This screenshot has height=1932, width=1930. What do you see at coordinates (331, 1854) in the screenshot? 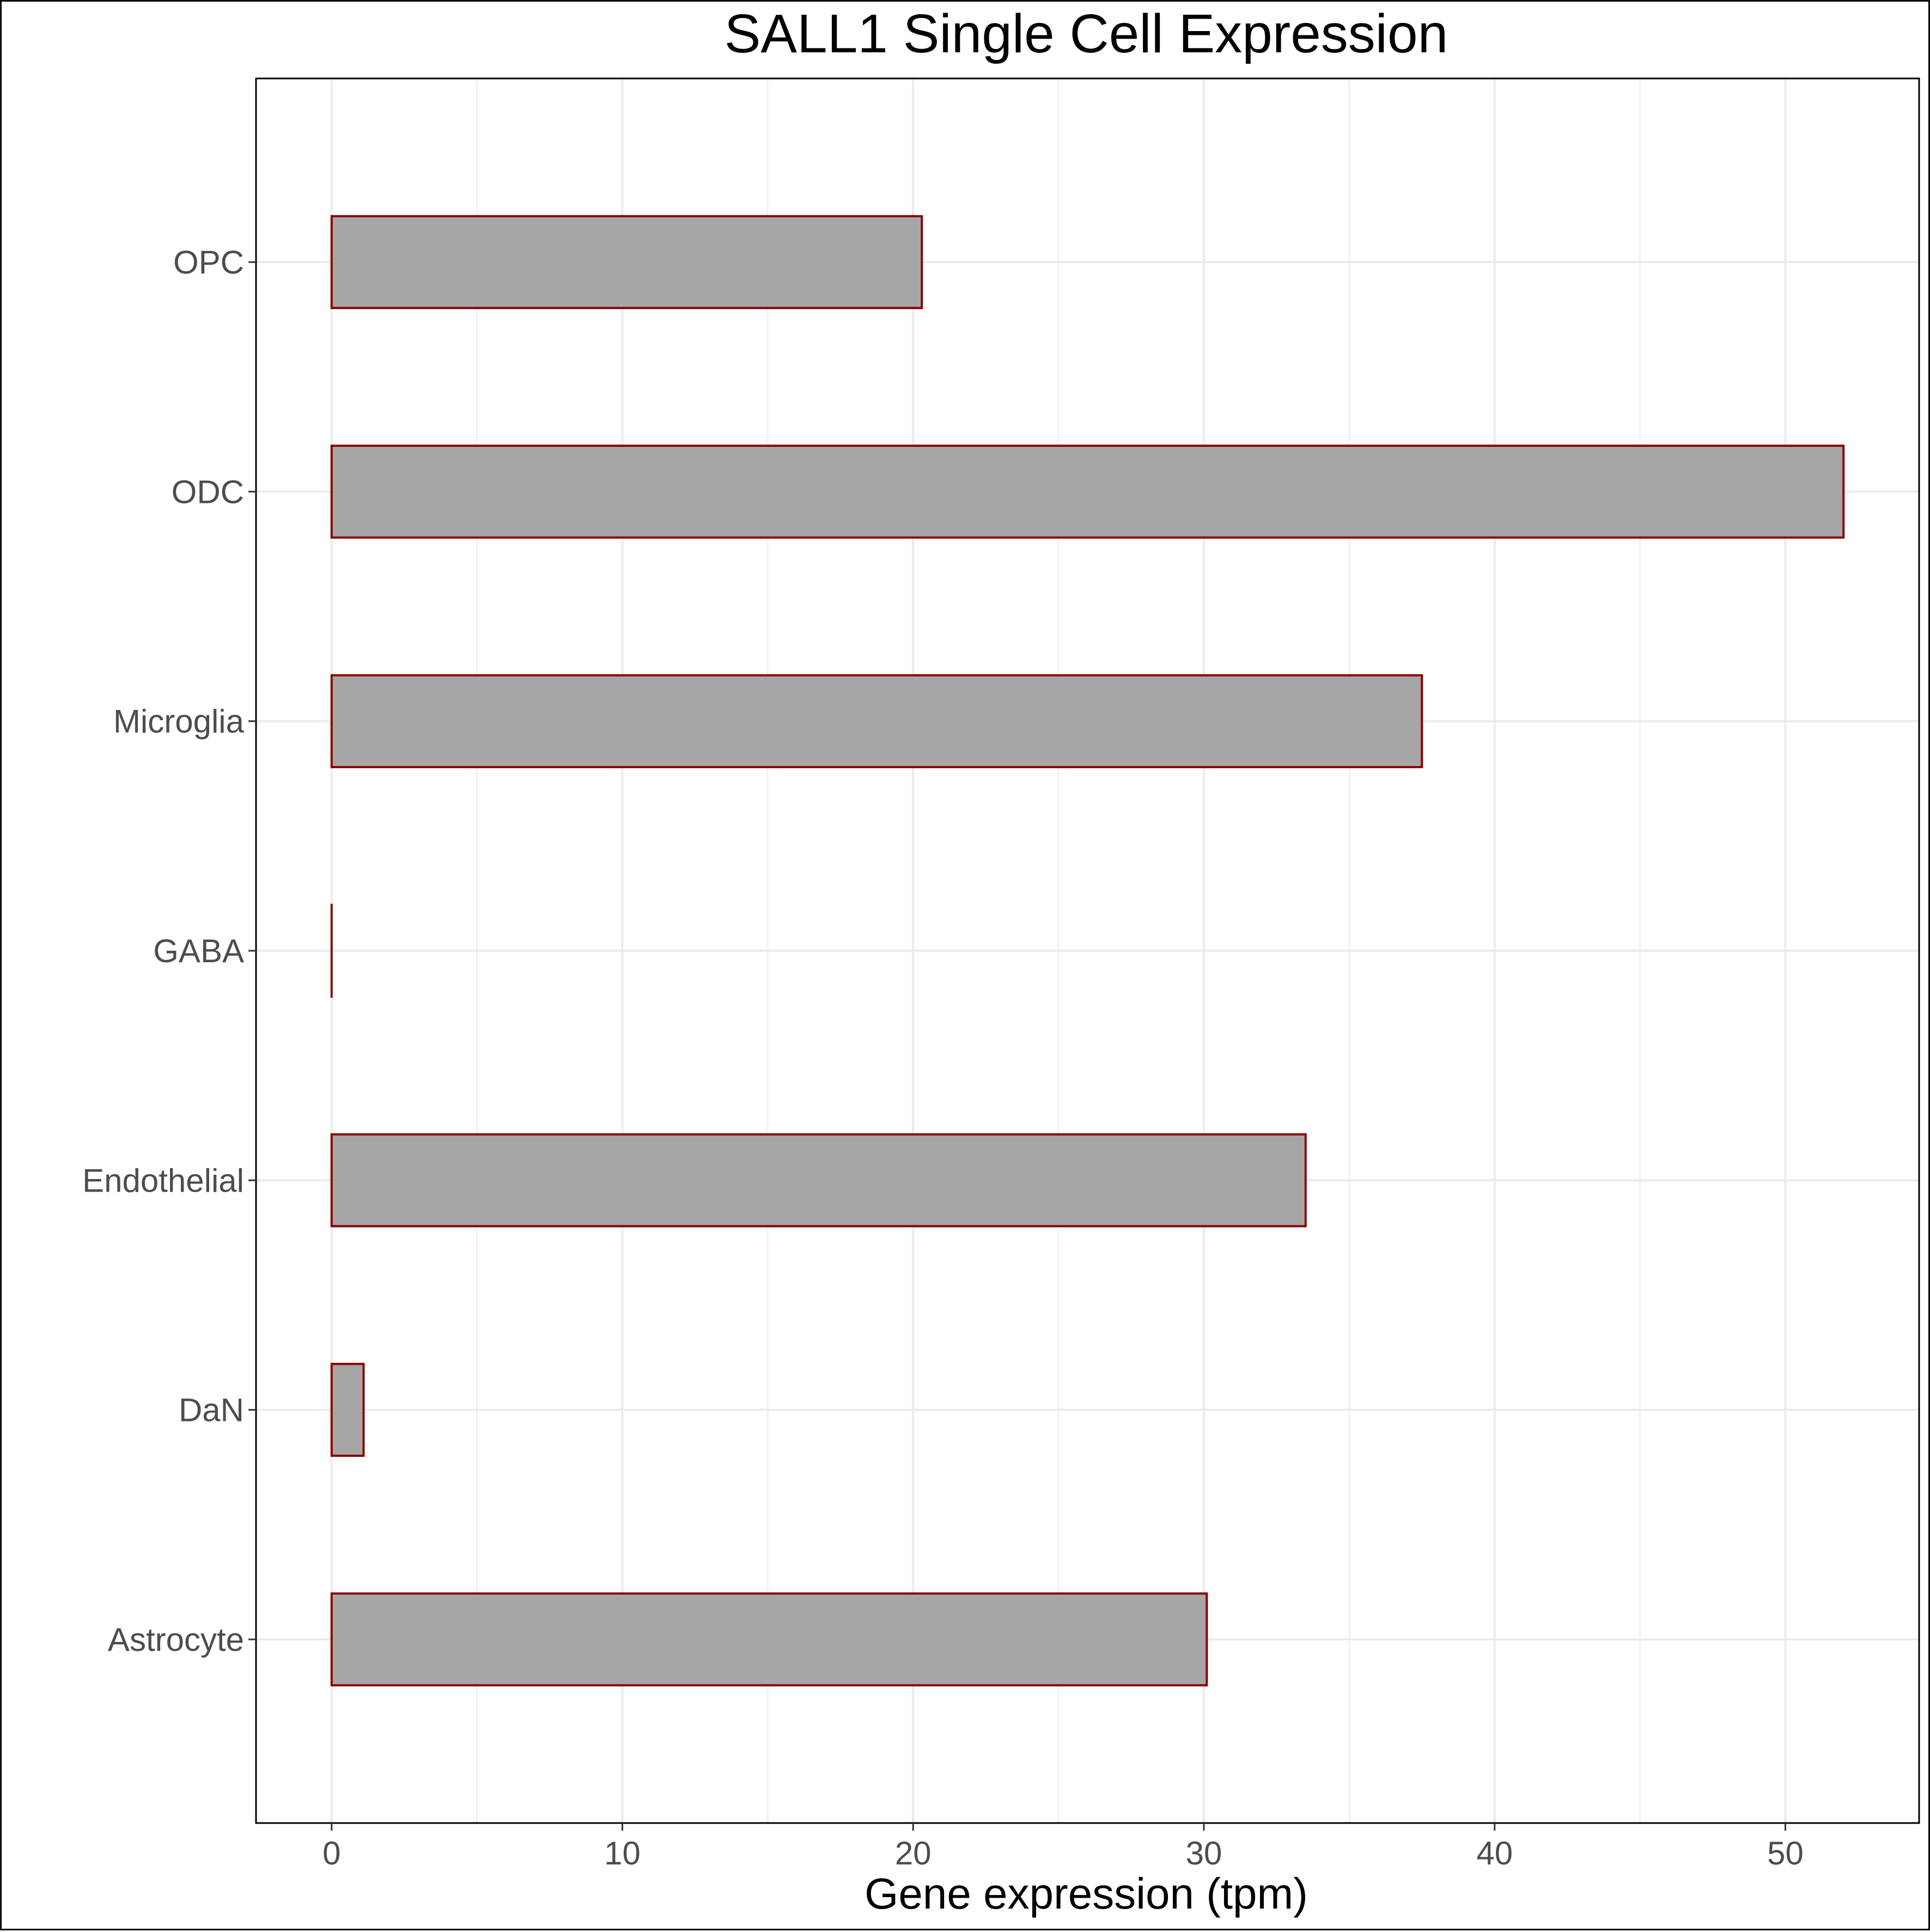
I see `x-tick-label: 0` at bounding box center [331, 1854].